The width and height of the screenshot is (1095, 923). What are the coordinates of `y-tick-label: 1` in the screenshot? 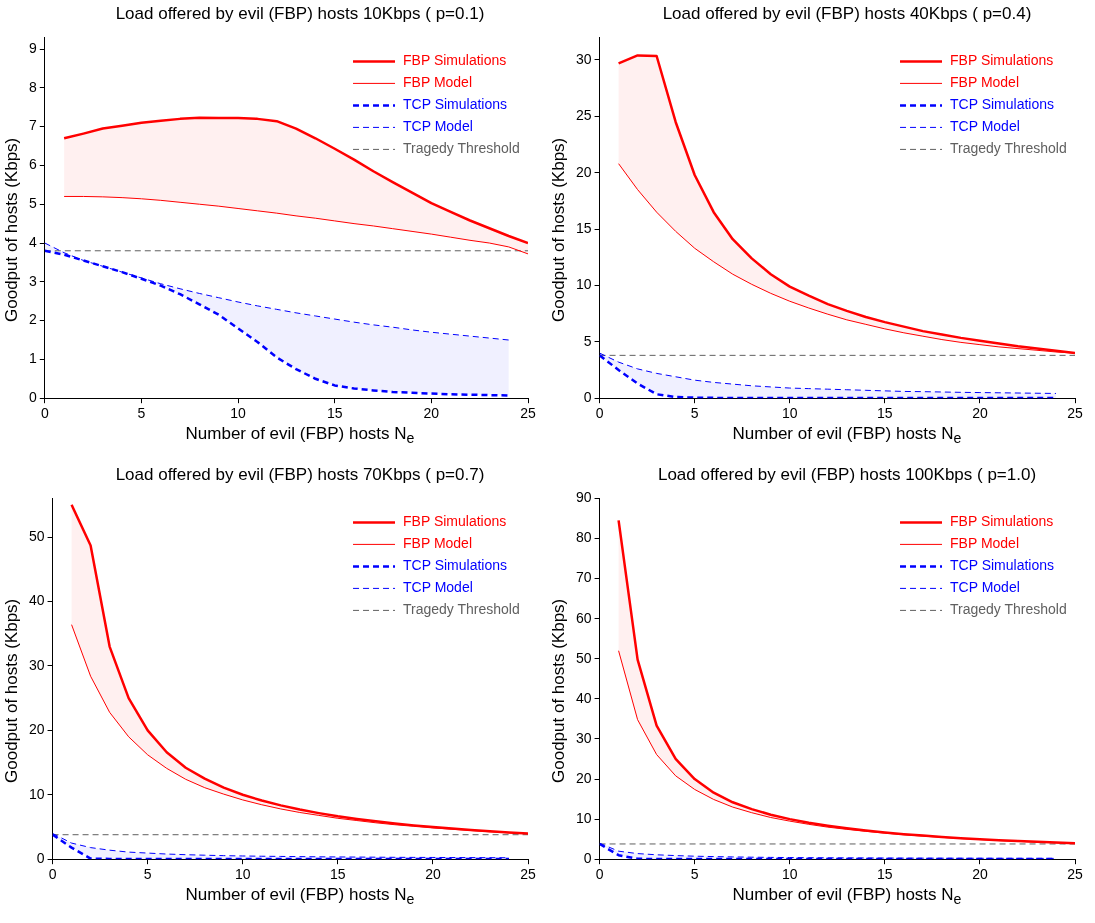 It's located at (32, 358).